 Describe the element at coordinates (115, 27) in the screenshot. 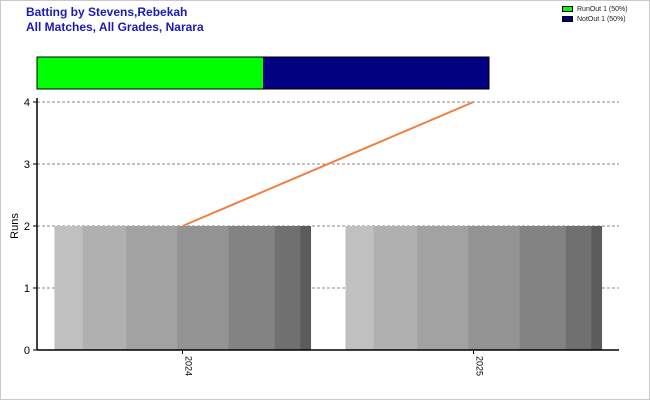

I see `chart-subtitle: All Matches, All Grades, Narara` at that location.